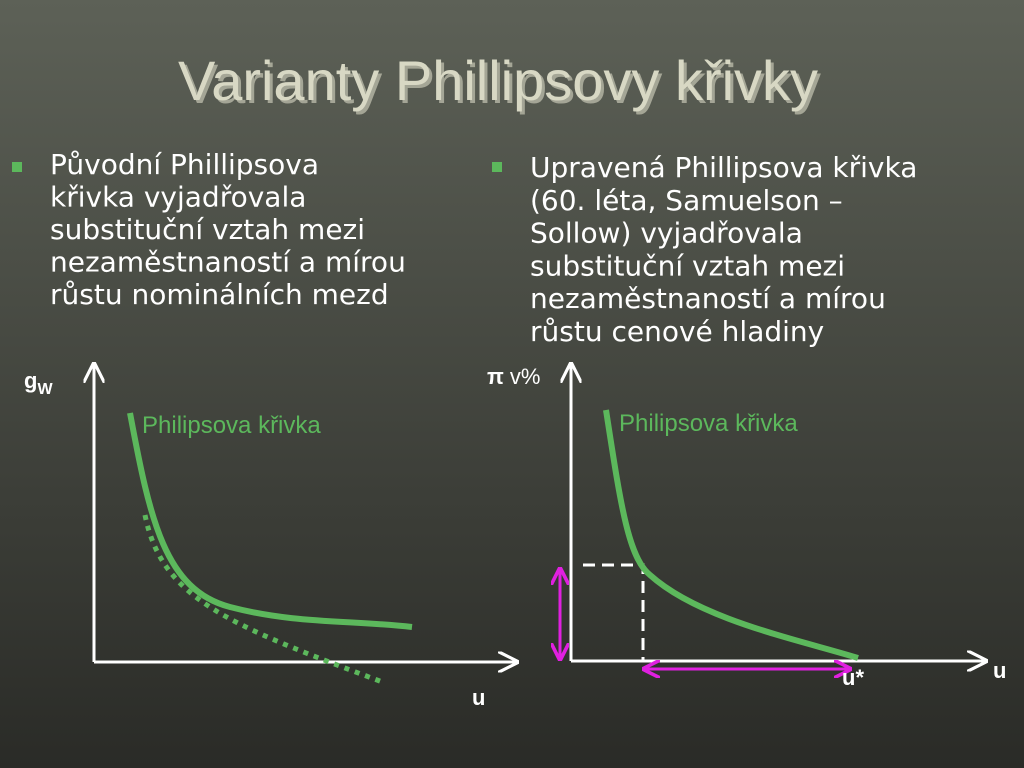 This screenshot has height=768, width=1024. I want to click on shifted-curve, so click(264, 600).